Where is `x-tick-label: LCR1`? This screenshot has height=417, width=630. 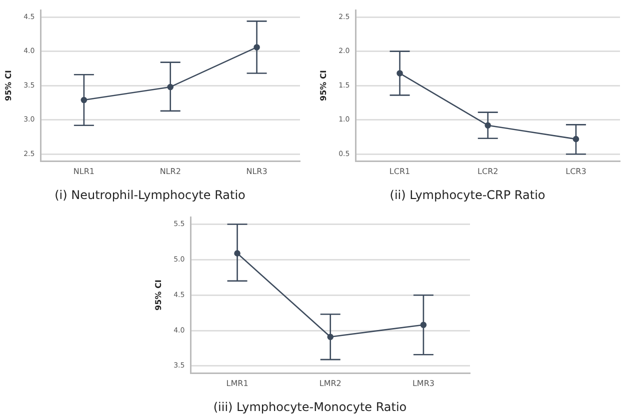
x-tick-label: LCR1 is located at coordinates (399, 171).